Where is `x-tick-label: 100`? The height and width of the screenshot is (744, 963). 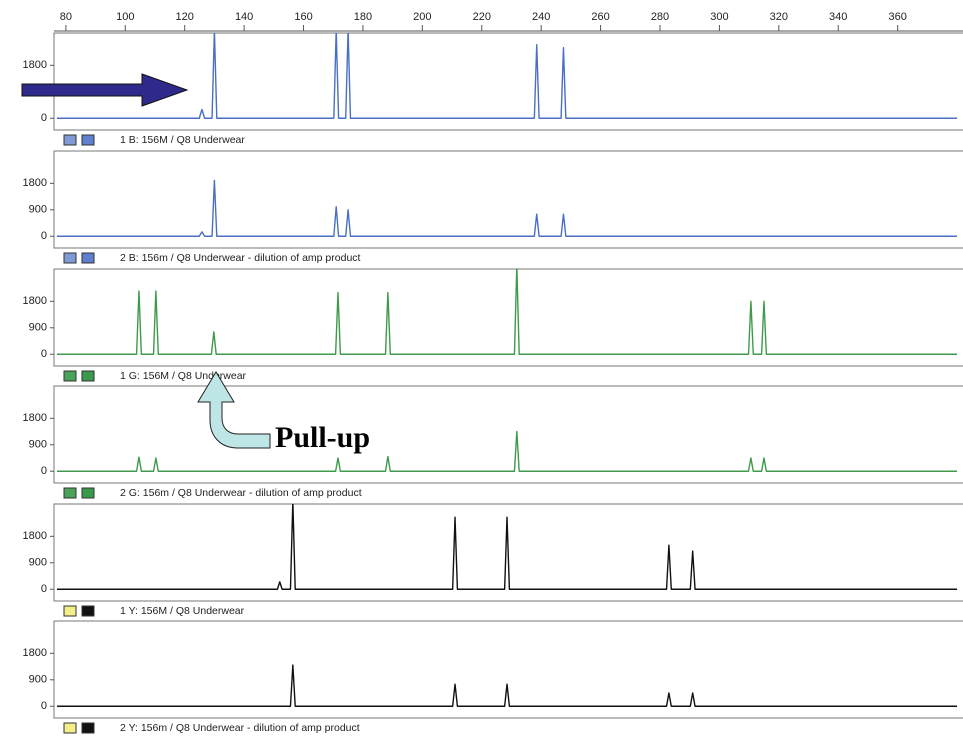
x-tick-label: 100 is located at coordinates (125, 17).